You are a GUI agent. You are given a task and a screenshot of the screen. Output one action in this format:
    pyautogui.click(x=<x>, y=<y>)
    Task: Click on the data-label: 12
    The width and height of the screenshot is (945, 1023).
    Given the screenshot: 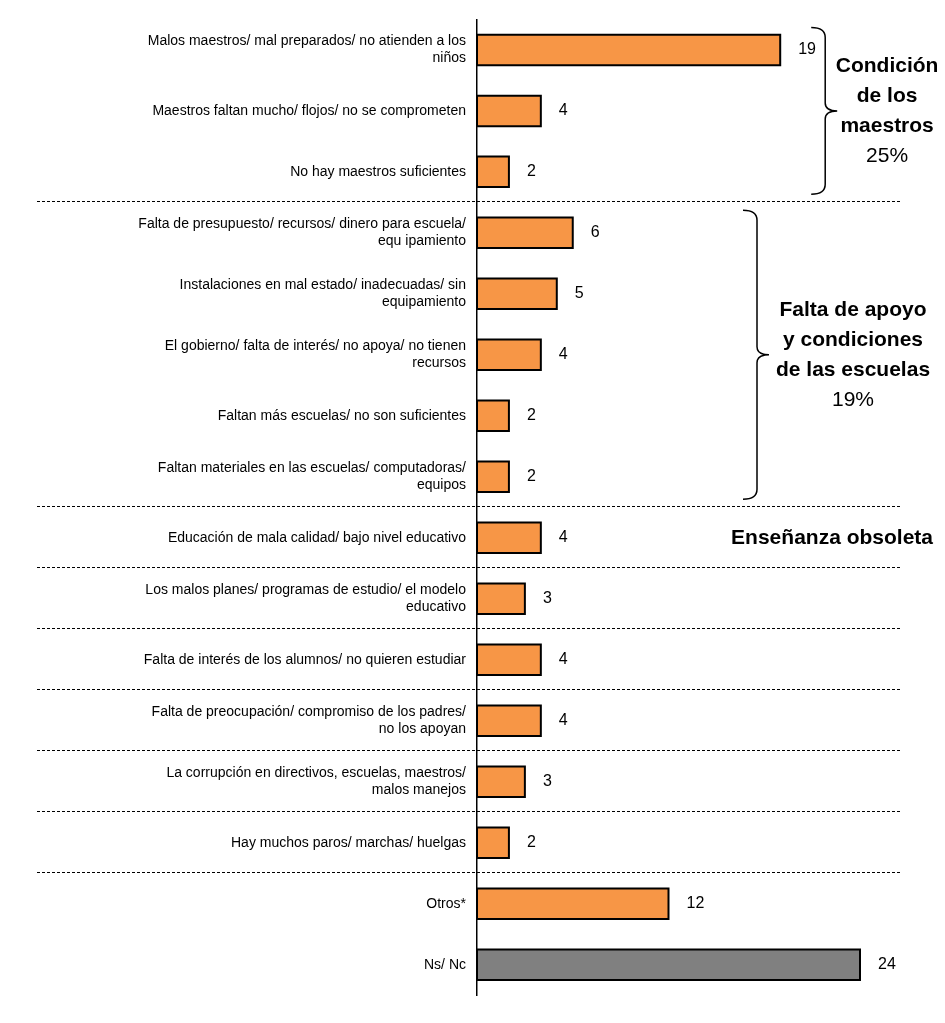 What is the action you would take?
    pyautogui.click(x=695, y=903)
    